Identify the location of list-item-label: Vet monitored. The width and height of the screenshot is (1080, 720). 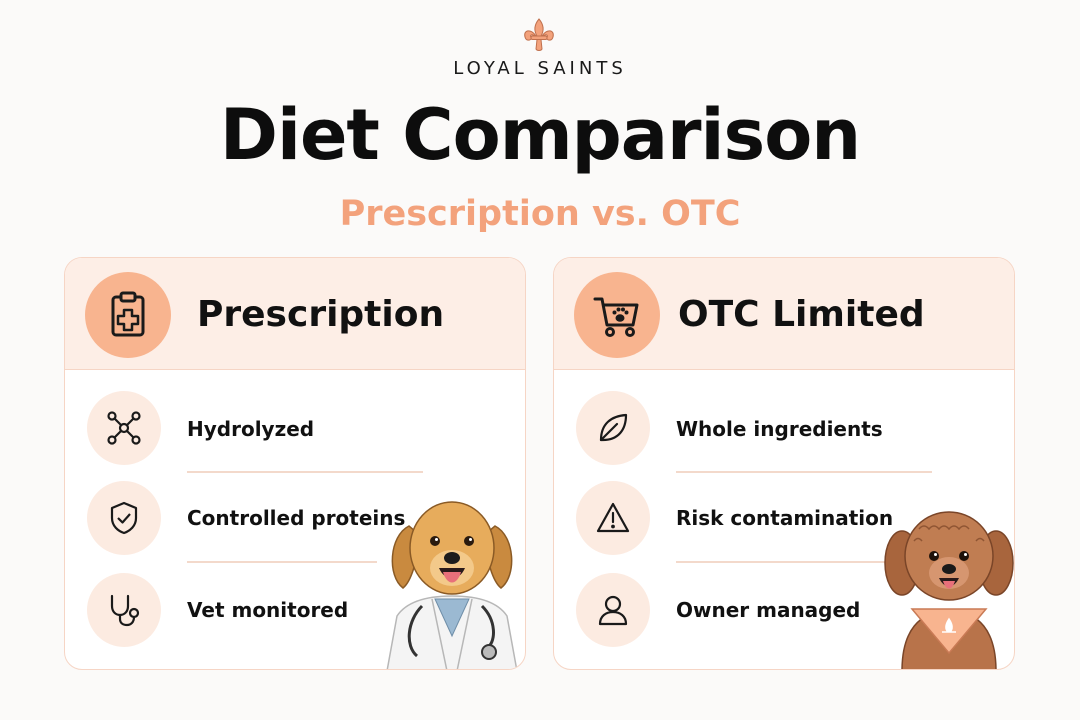
(268, 610).